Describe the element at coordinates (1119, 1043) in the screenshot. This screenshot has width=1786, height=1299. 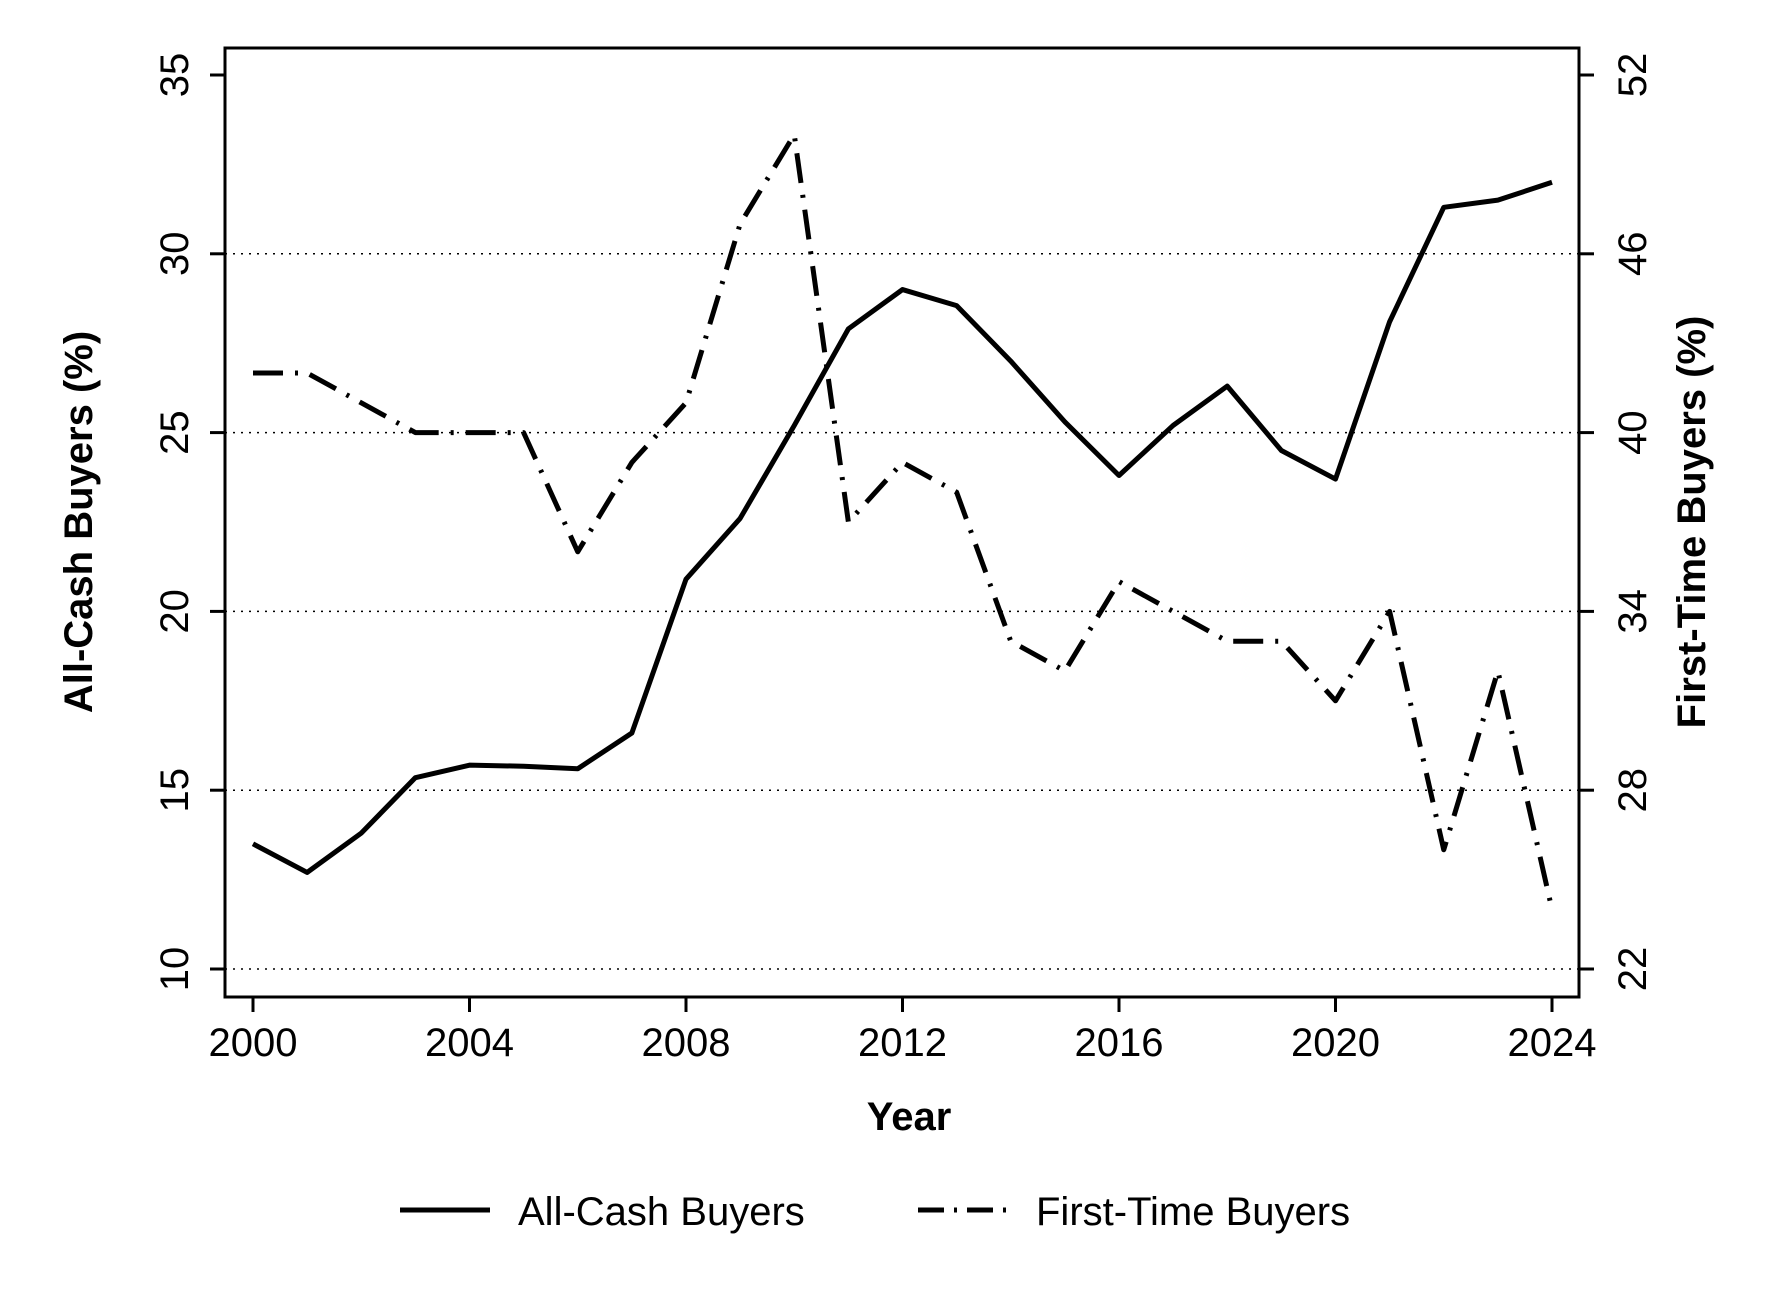
I see `x-tick-label: 2016` at that location.